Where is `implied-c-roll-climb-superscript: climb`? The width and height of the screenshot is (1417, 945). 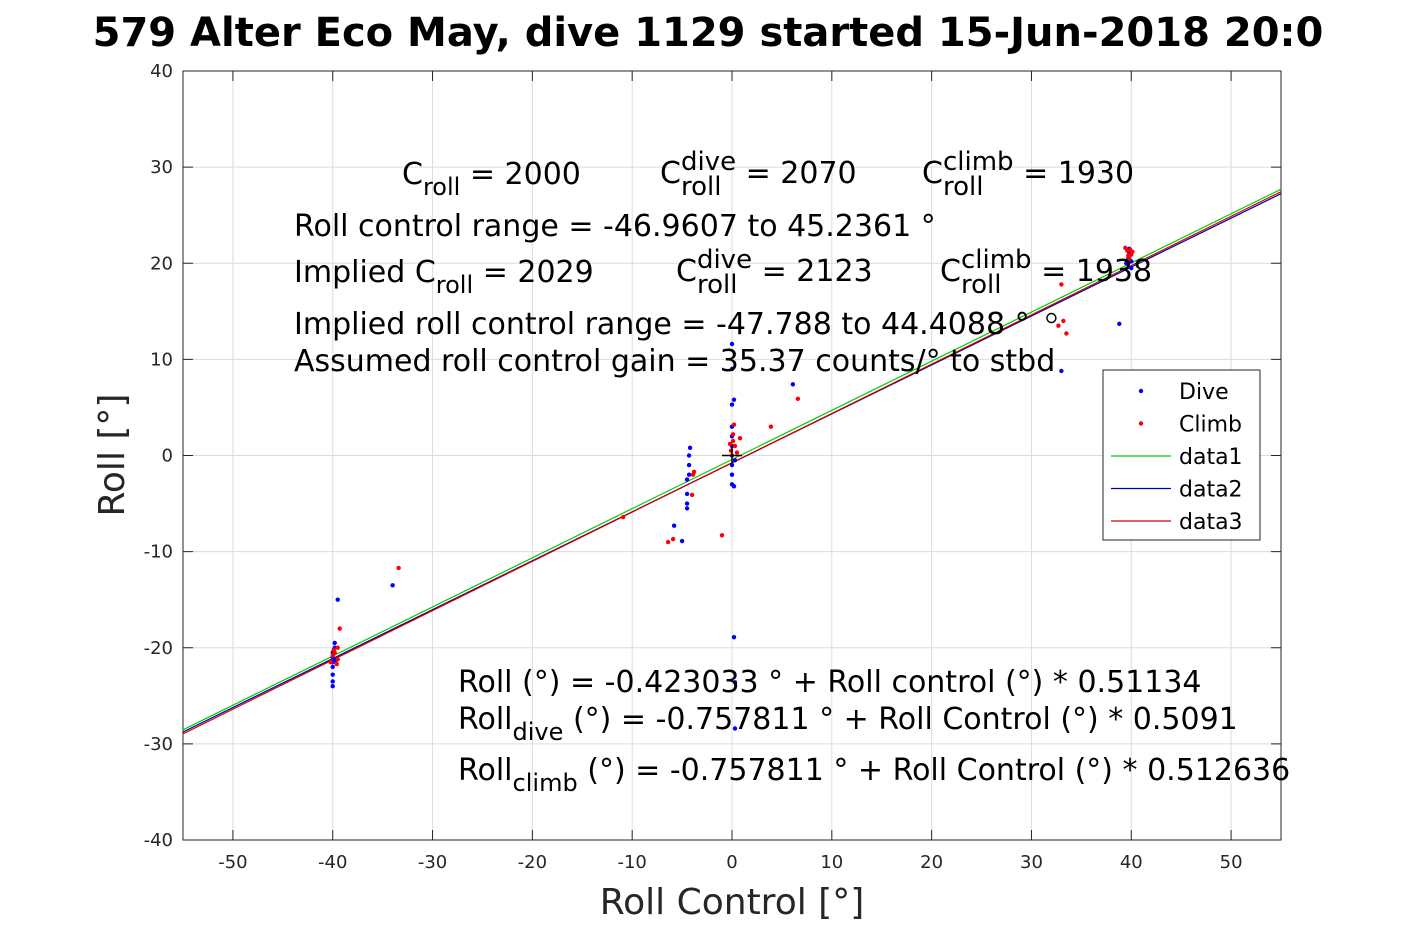 implied-c-roll-climb-superscript: climb is located at coordinates (996, 260).